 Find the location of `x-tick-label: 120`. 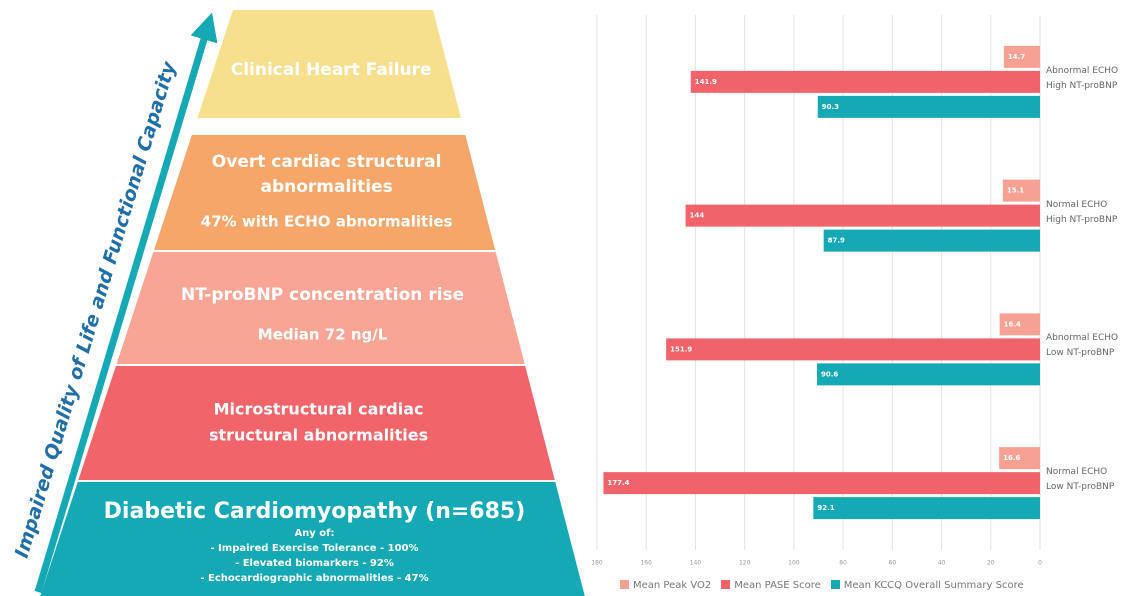

x-tick-label: 120 is located at coordinates (745, 563).